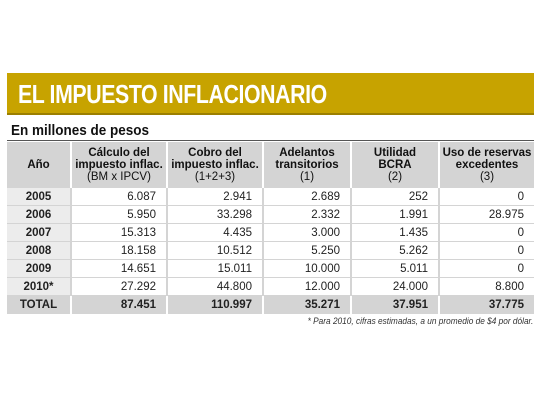  I want to click on table-cell: 6.087, so click(118, 197).